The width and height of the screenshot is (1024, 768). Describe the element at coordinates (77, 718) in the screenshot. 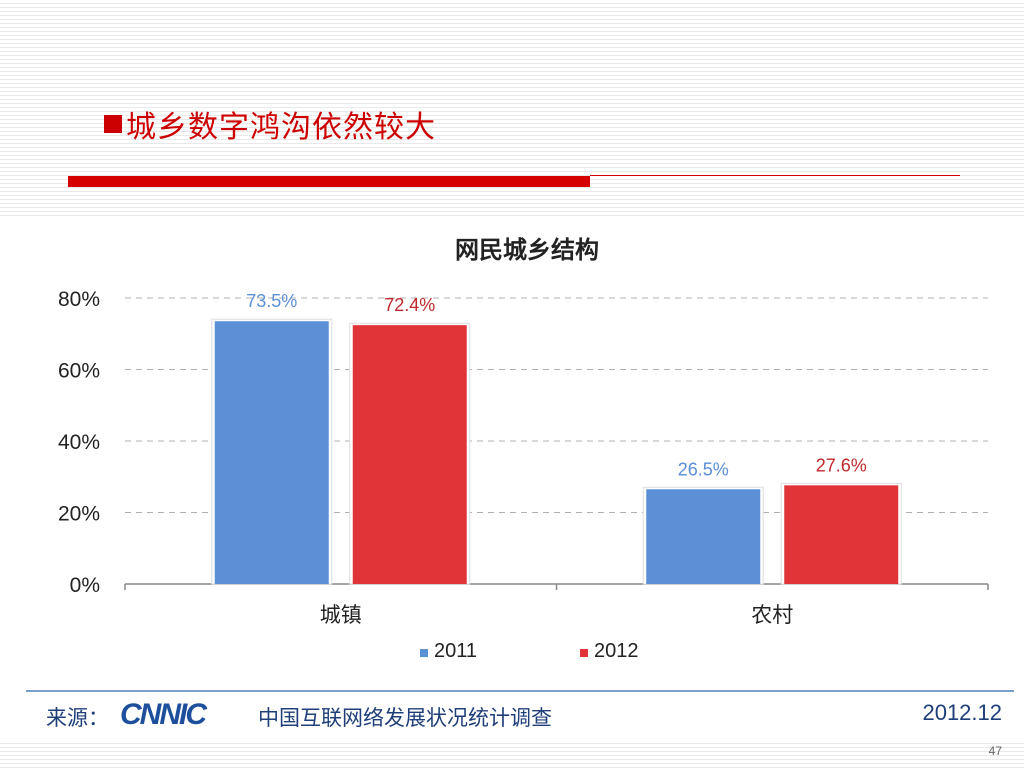

I see `source-label: 来源：` at that location.